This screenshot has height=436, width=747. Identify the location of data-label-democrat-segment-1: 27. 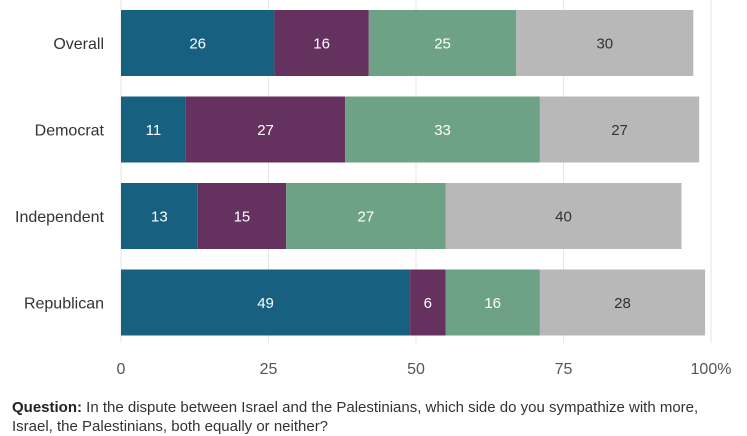
(265, 130).